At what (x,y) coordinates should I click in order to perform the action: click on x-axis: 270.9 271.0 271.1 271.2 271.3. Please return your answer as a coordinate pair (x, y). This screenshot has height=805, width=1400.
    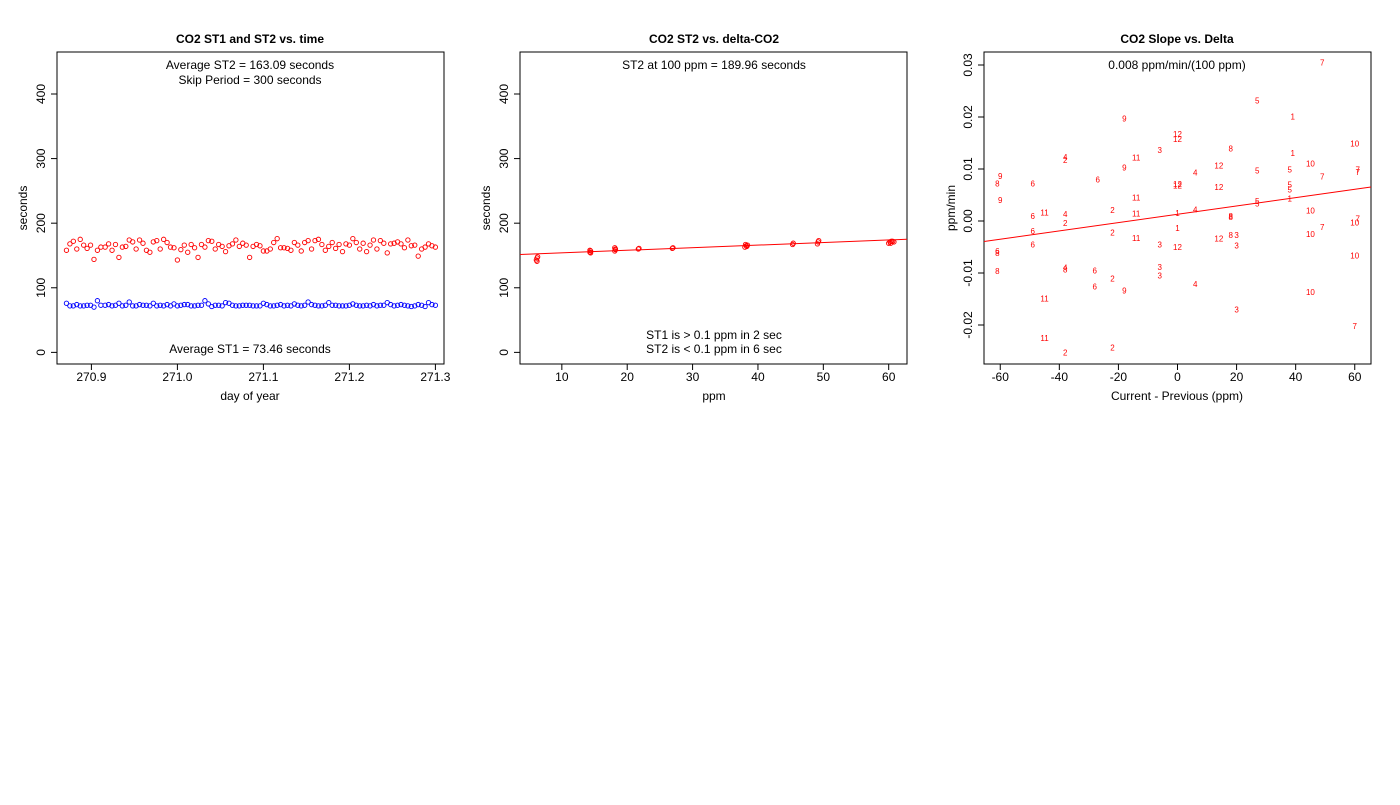
    Looking at the image, I should click on (263, 374).